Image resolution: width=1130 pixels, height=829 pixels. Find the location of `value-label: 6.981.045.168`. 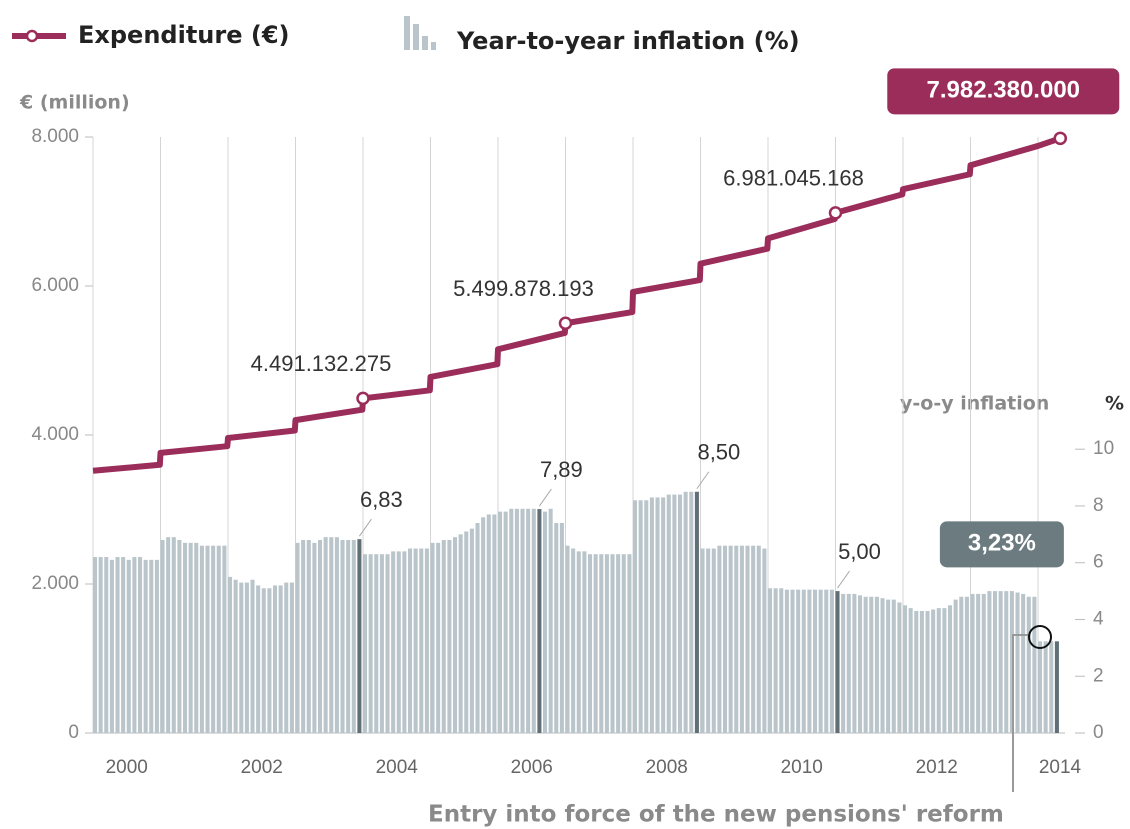

value-label: 6.981.045.168 is located at coordinates (793, 178).